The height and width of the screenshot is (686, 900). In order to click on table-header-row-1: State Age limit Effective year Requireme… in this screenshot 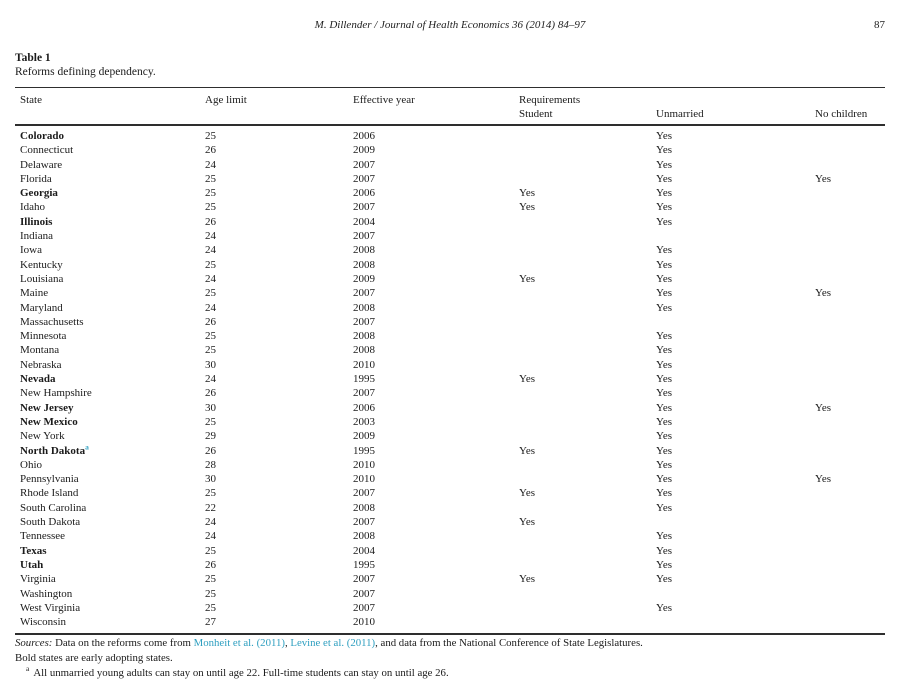, I will do `click(452, 100)`.